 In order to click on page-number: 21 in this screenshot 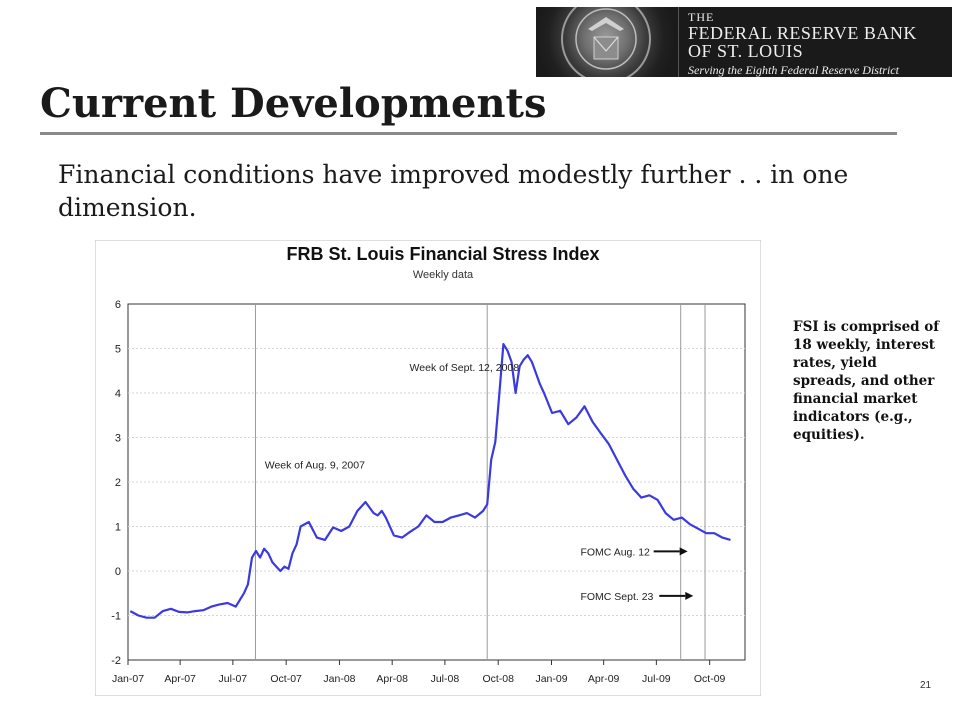, I will do `click(926, 685)`.